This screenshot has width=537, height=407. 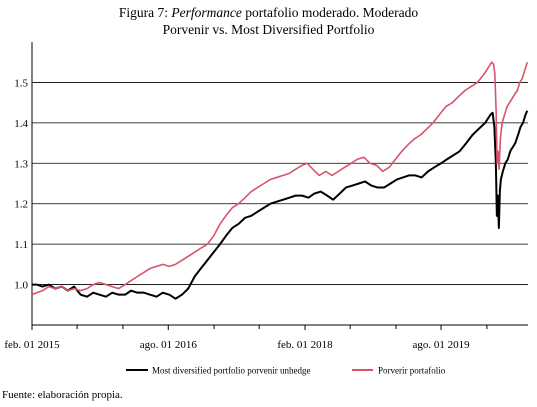 I want to click on y-tick-label: 1.4, so click(x=21, y=124).